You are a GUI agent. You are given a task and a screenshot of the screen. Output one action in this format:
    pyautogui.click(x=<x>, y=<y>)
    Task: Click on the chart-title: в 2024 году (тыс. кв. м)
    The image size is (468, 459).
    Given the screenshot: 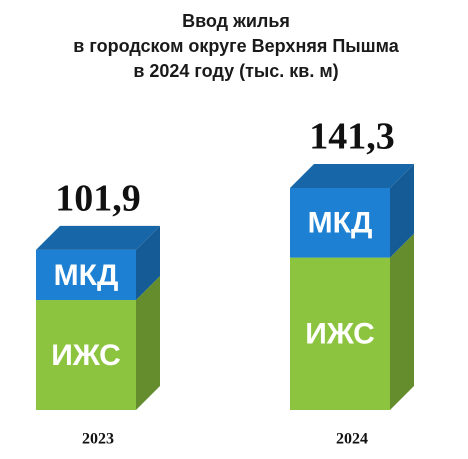 What is the action you would take?
    pyautogui.click(x=235, y=71)
    